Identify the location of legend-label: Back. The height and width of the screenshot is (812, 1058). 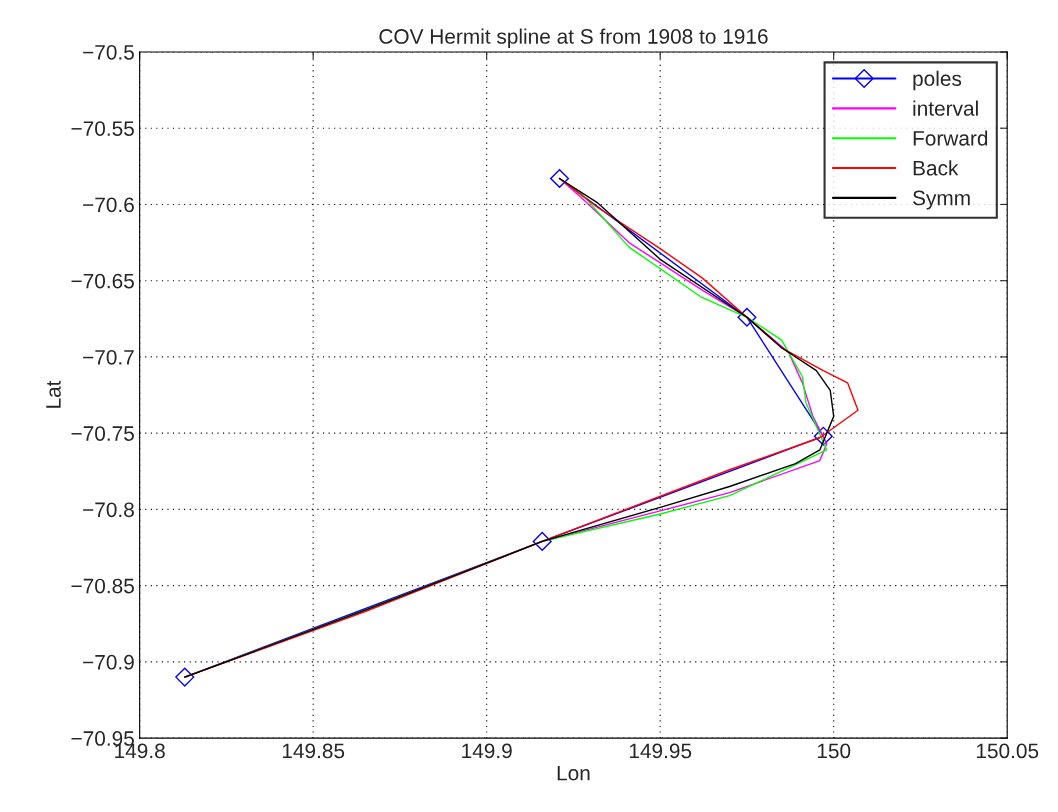
(936, 168).